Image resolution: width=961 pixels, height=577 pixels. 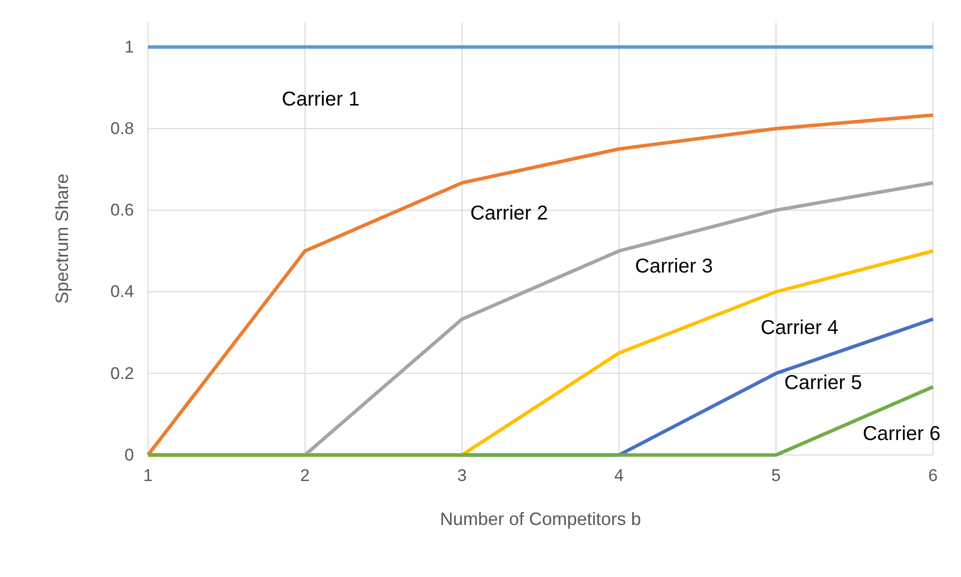 What do you see at coordinates (462, 476) in the screenshot?
I see `x-tick-label: 3` at bounding box center [462, 476].